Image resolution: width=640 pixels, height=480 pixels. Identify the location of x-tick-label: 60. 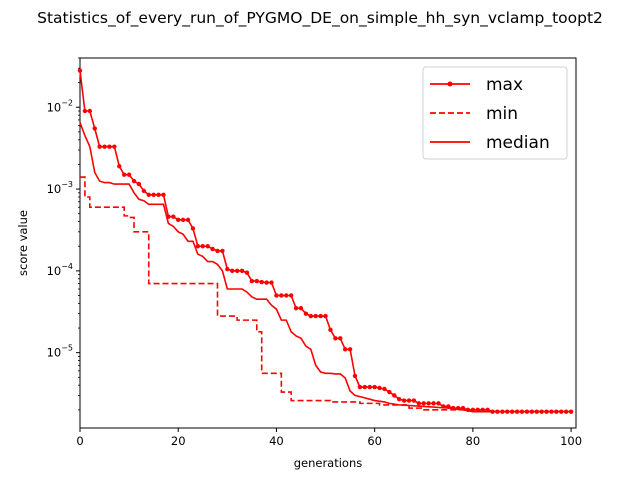
(374, 441).